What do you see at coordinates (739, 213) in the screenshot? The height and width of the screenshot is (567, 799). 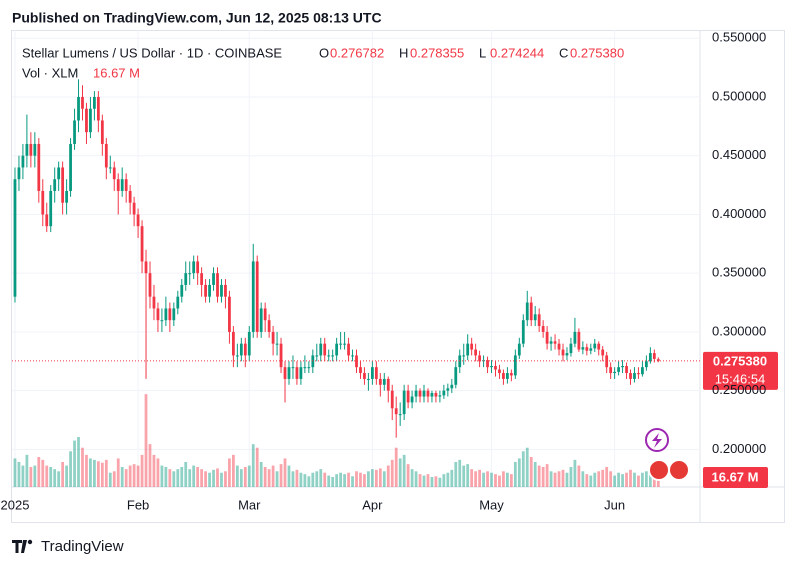 I see `y-tick-label: 0.400000` at bounding box center [739, 213].